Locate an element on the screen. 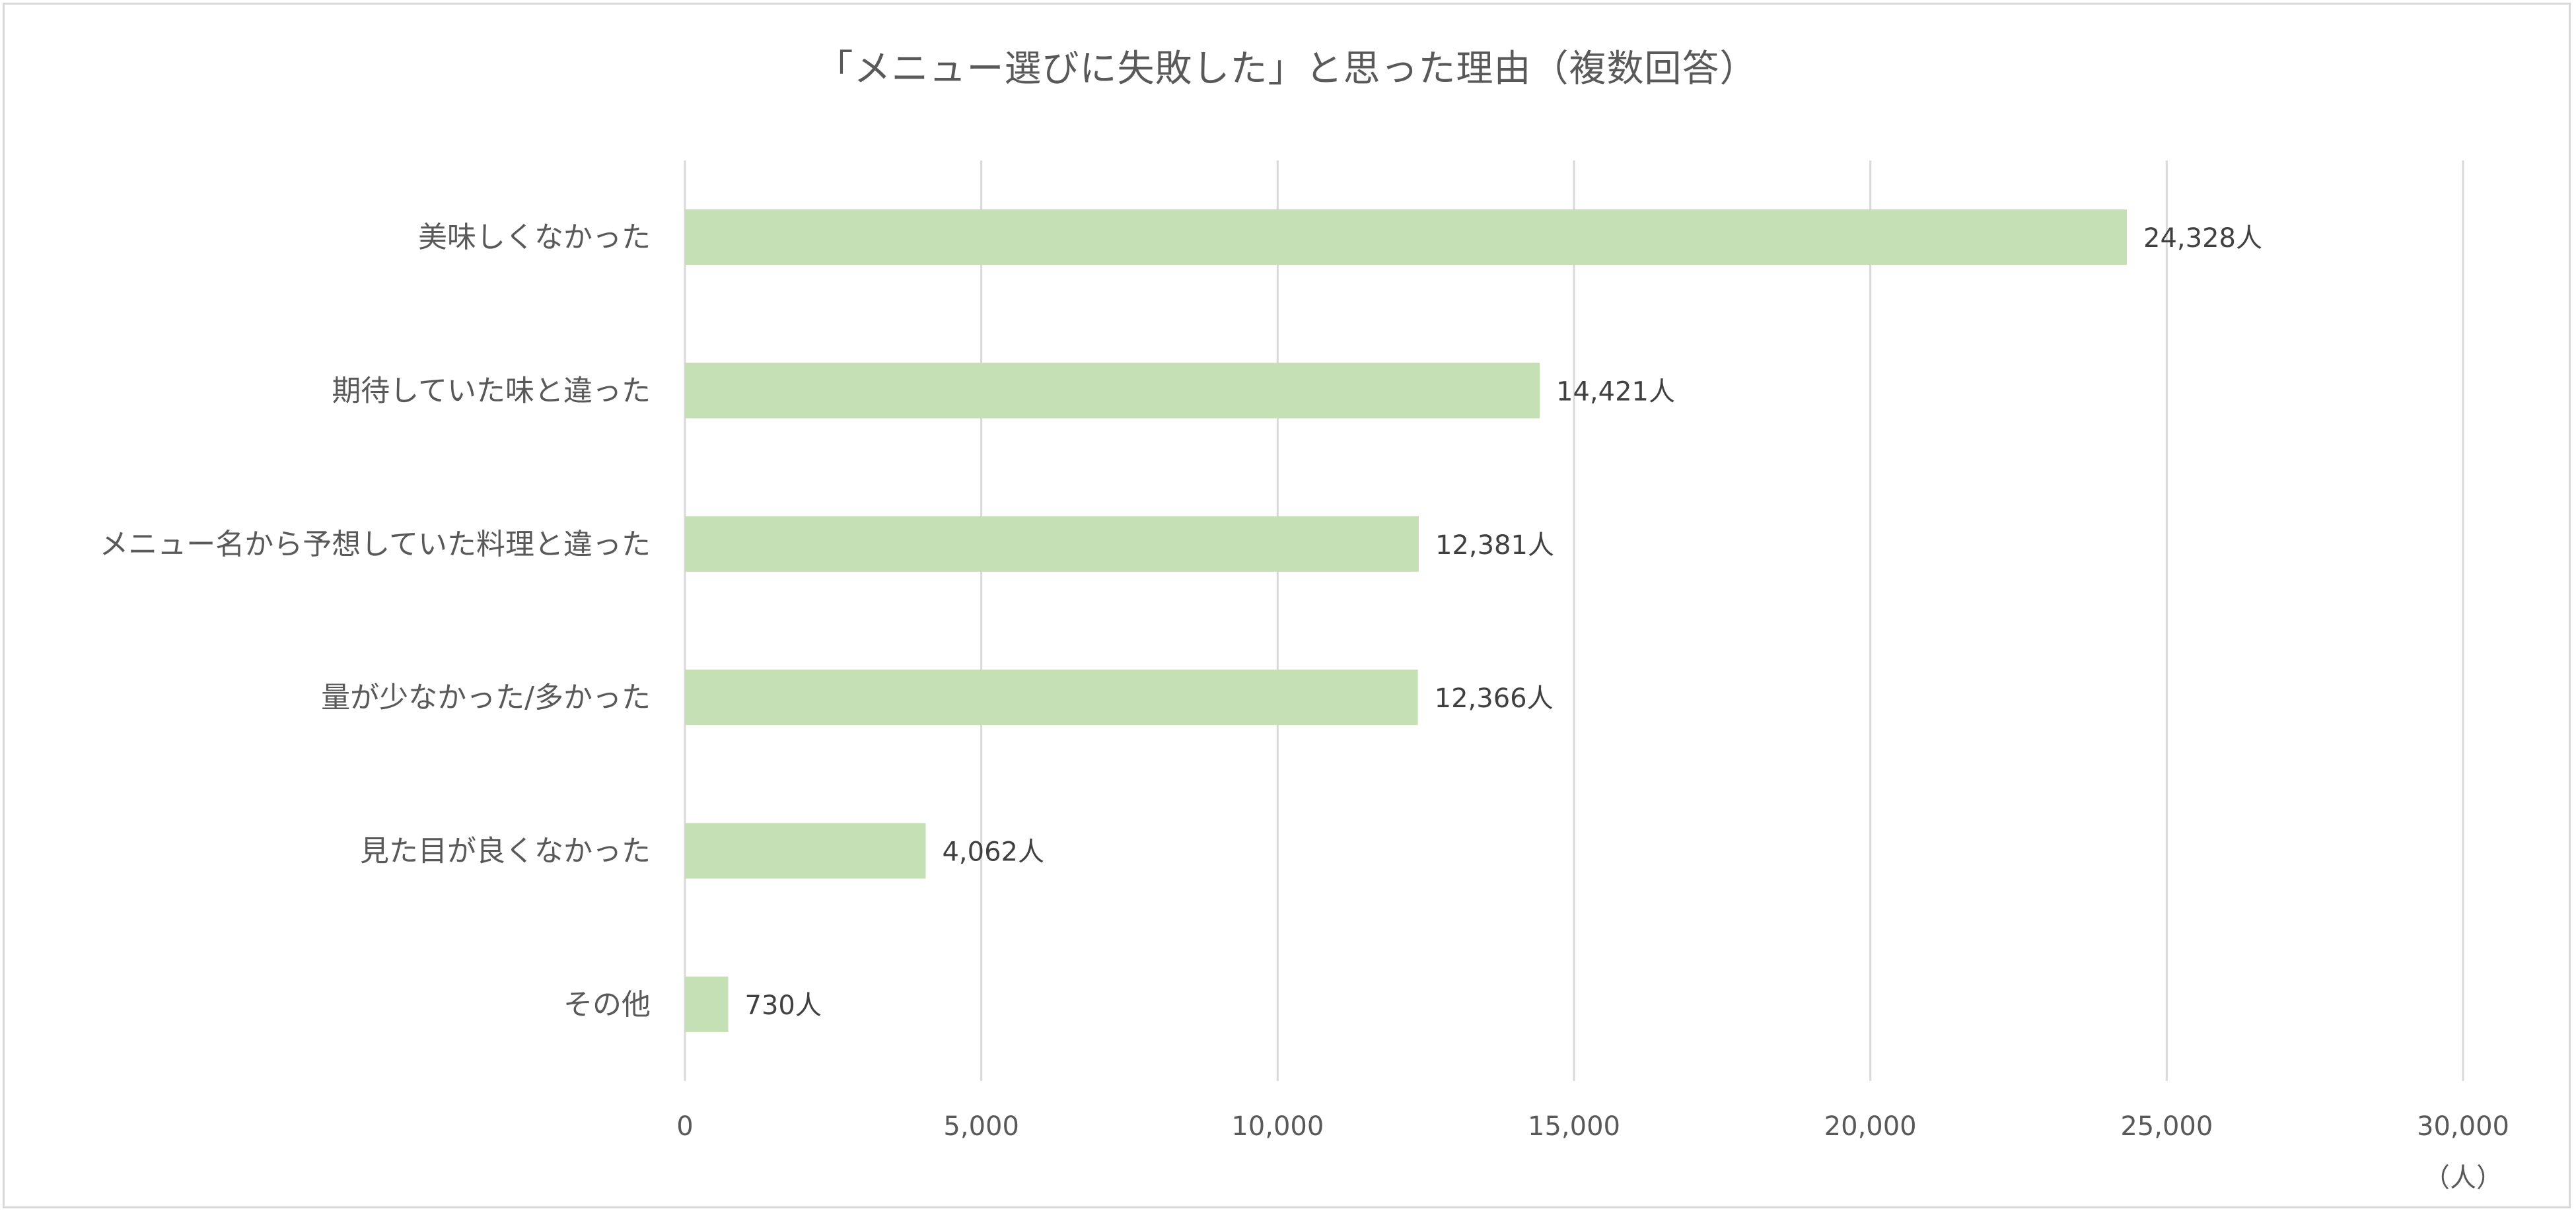  data-label: 14,421人 is located at coordinates (1616, 392).